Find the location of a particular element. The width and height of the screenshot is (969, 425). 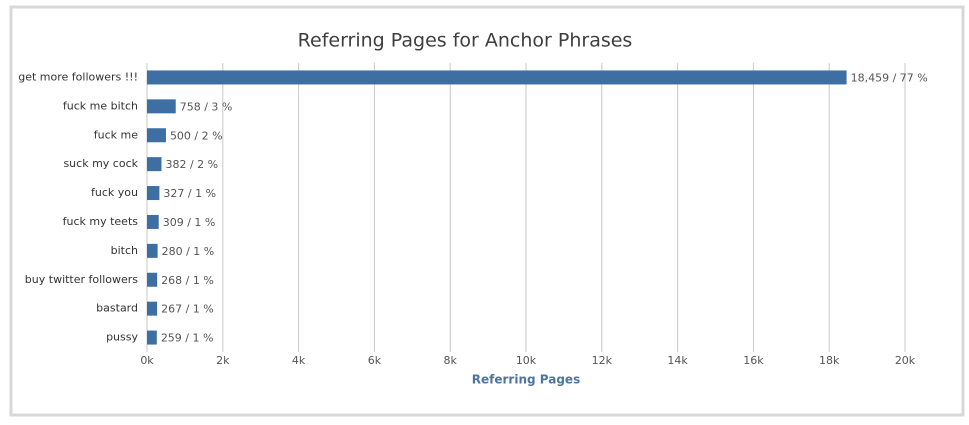

y-tick-label: bitch is located at coordinates (124, 250).